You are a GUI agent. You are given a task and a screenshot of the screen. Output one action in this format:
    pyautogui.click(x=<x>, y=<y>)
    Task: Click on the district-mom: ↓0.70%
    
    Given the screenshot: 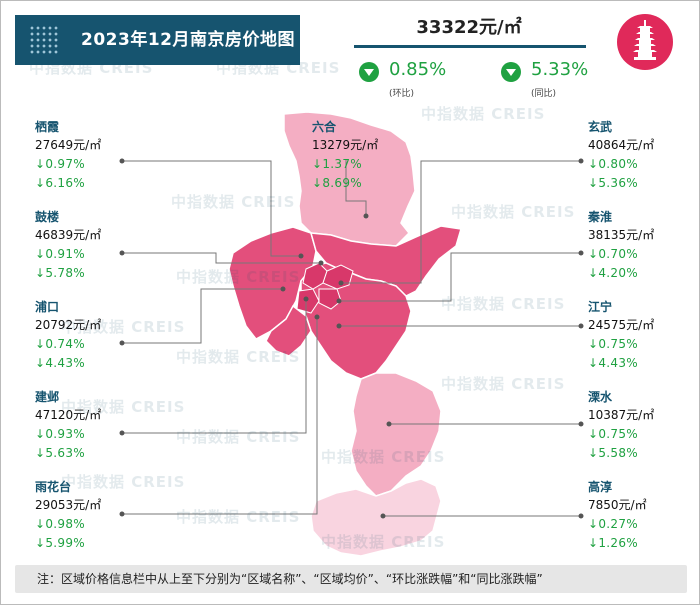 What is the action you would take?
    pyautogui.click(x=613, y=254)
    